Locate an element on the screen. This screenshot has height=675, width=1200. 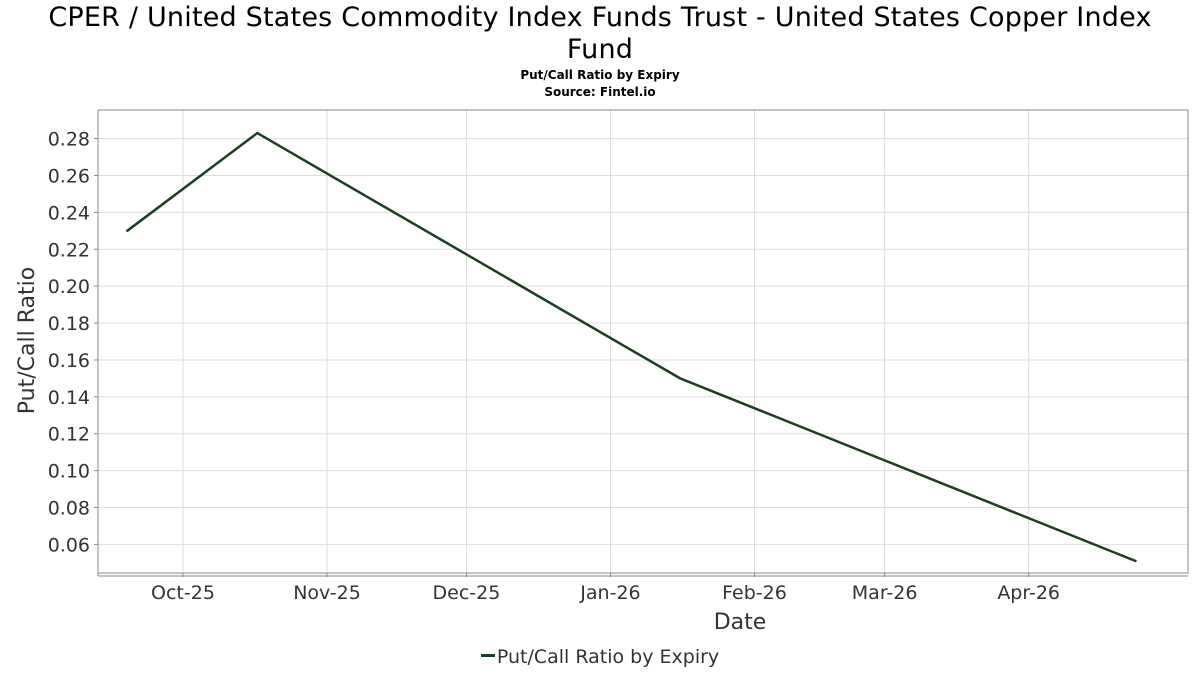
x-tick-label: Nov-25 is located at coordinates (327, 593).